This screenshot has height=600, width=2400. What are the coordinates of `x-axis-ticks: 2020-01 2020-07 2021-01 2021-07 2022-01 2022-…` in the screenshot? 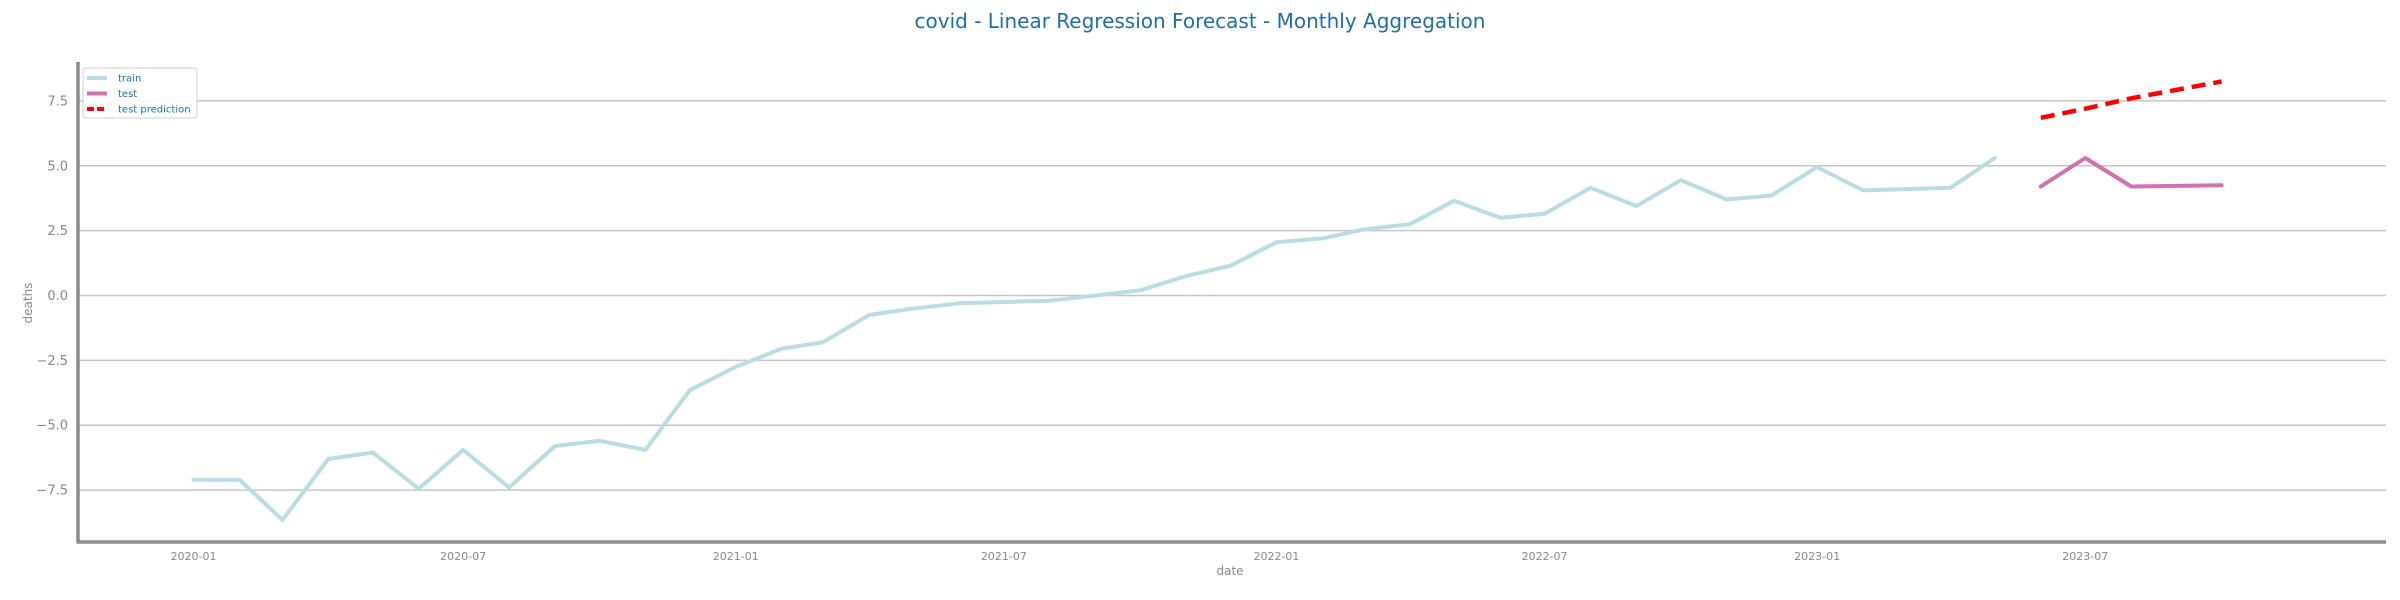 It's located at (1140, 556).